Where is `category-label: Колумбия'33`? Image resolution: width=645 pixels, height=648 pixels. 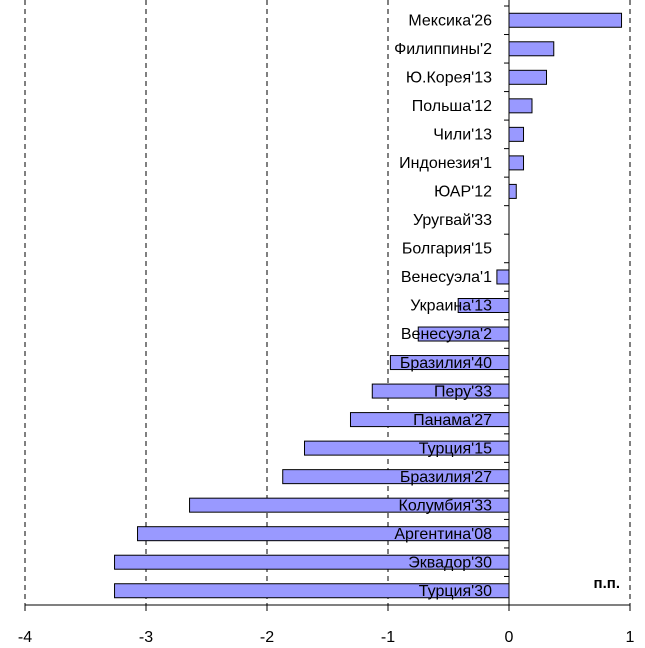 category-label: Колумбия'33 is located at coordinates (446, 505).